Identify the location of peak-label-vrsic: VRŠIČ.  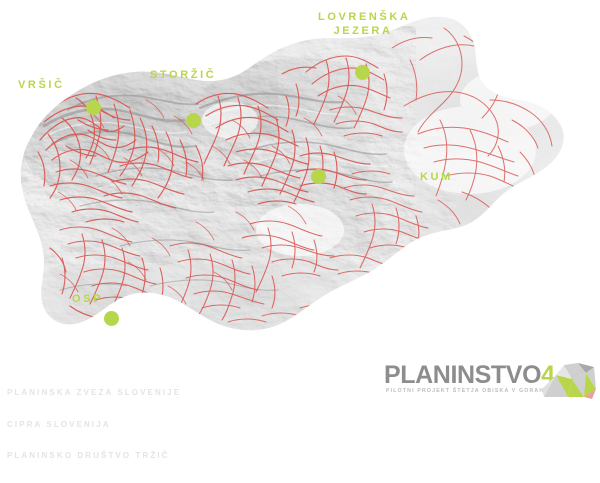
(41, 85).